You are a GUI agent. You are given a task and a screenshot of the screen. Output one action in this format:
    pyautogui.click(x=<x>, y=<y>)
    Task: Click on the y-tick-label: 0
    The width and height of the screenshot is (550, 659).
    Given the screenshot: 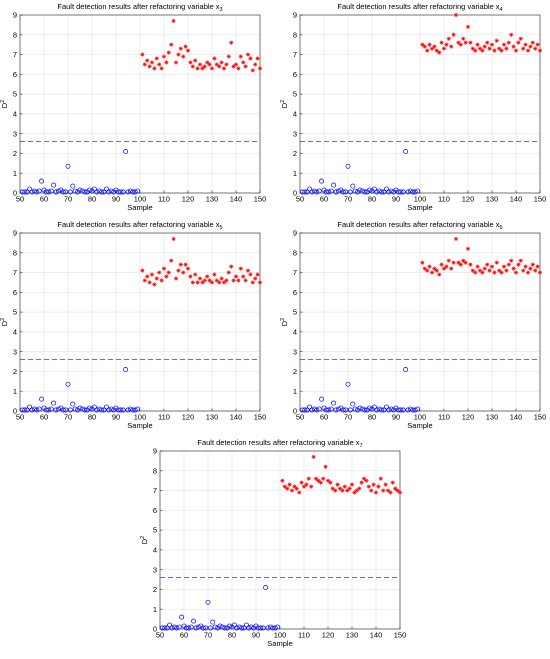 What is the action you would take?
    pyautogui.click(x=15, y=411)
    